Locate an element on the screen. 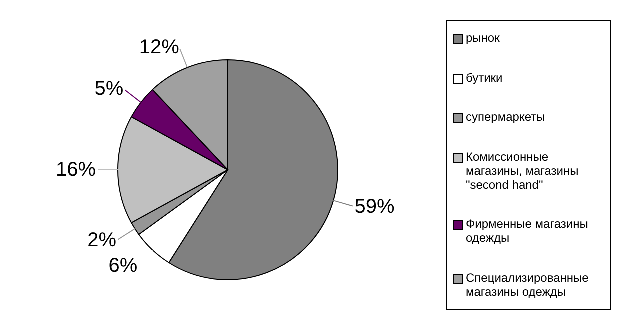  legend-label: Фирменные магазины одежды is located at coordinates (528, 231).